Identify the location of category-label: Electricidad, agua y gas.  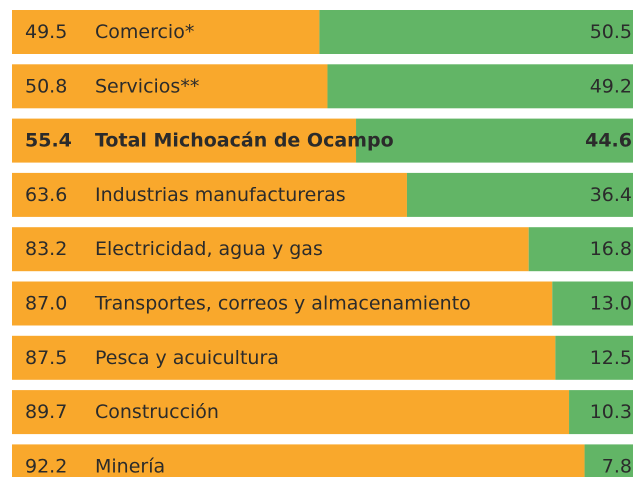
(209, 249).